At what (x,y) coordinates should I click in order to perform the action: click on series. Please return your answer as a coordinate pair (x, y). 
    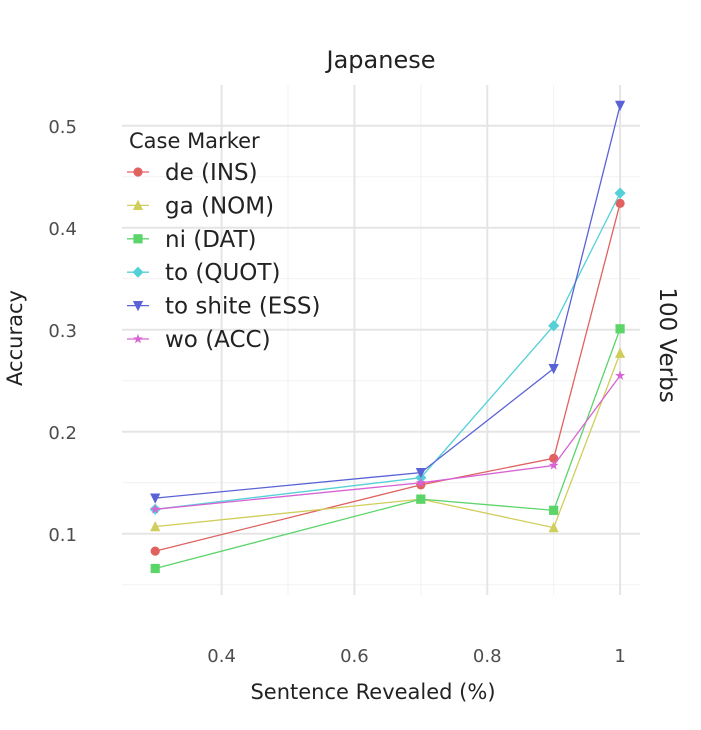
    Looking at the image, I should click on (388, 442).